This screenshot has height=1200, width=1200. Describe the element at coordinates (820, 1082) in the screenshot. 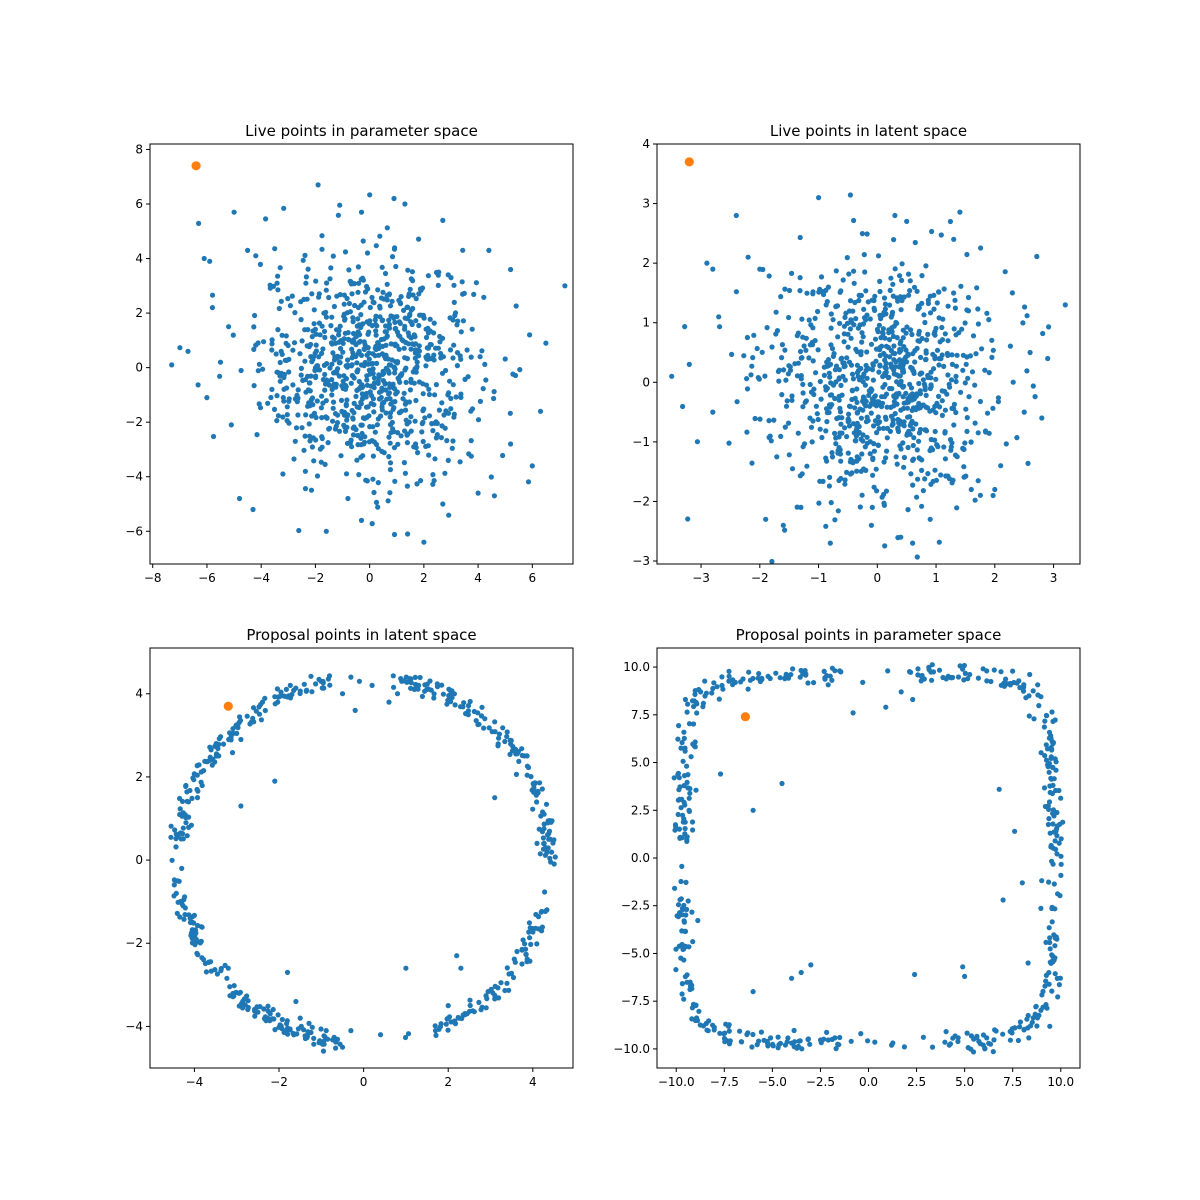

I see `x-tick-label: −2.5` at that location.